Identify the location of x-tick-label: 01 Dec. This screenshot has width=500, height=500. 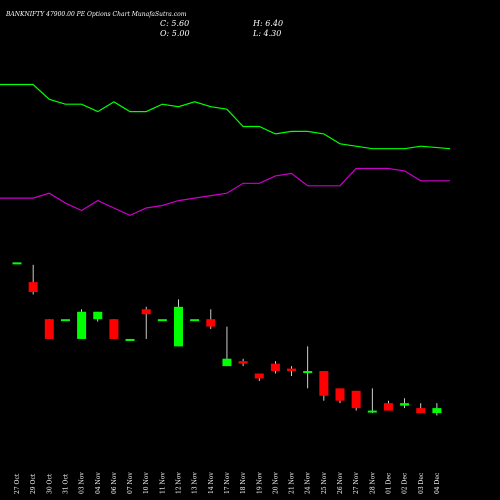
(388, 483).